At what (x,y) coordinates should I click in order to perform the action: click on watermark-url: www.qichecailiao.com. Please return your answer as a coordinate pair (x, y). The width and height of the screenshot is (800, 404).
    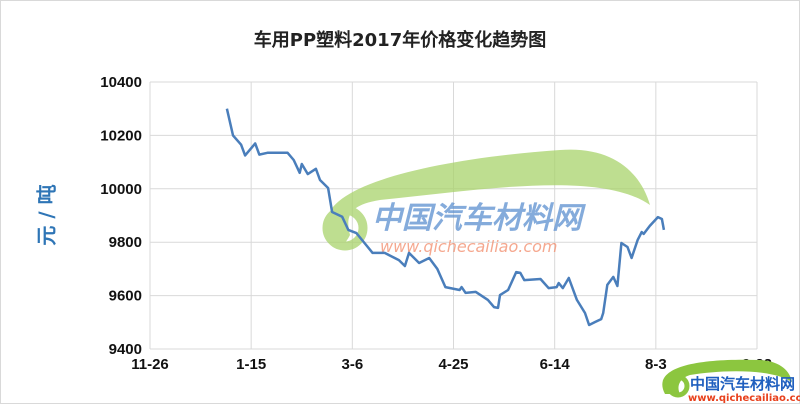
    Looking at the image, I should click on (469, 246).